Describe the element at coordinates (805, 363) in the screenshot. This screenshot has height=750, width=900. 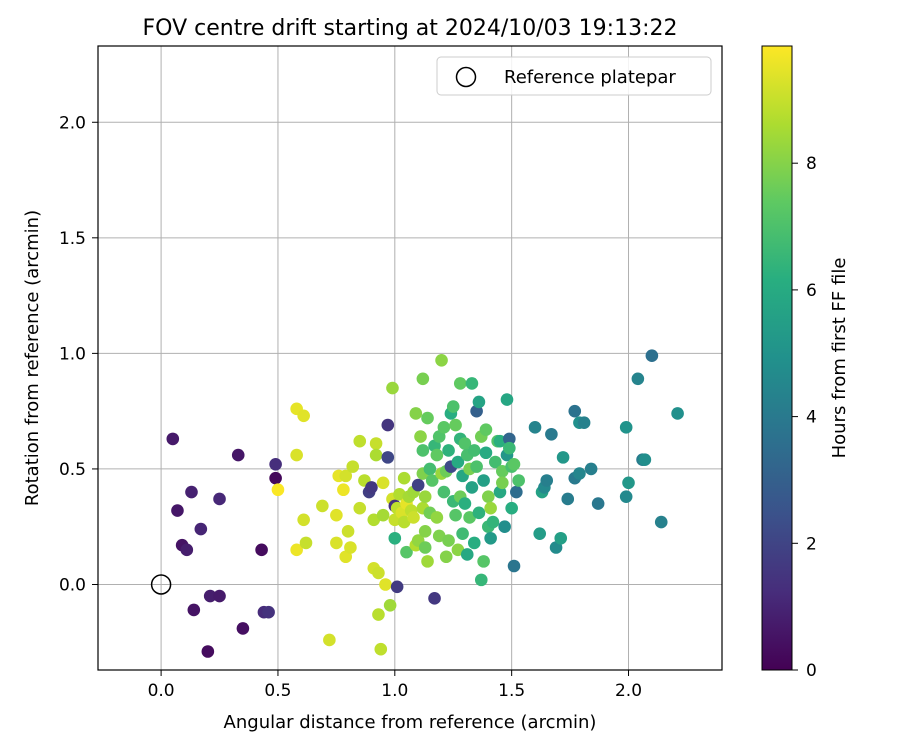
I see `colorbar: 0 2 4 6 8 Hours from first FF file` at that location.